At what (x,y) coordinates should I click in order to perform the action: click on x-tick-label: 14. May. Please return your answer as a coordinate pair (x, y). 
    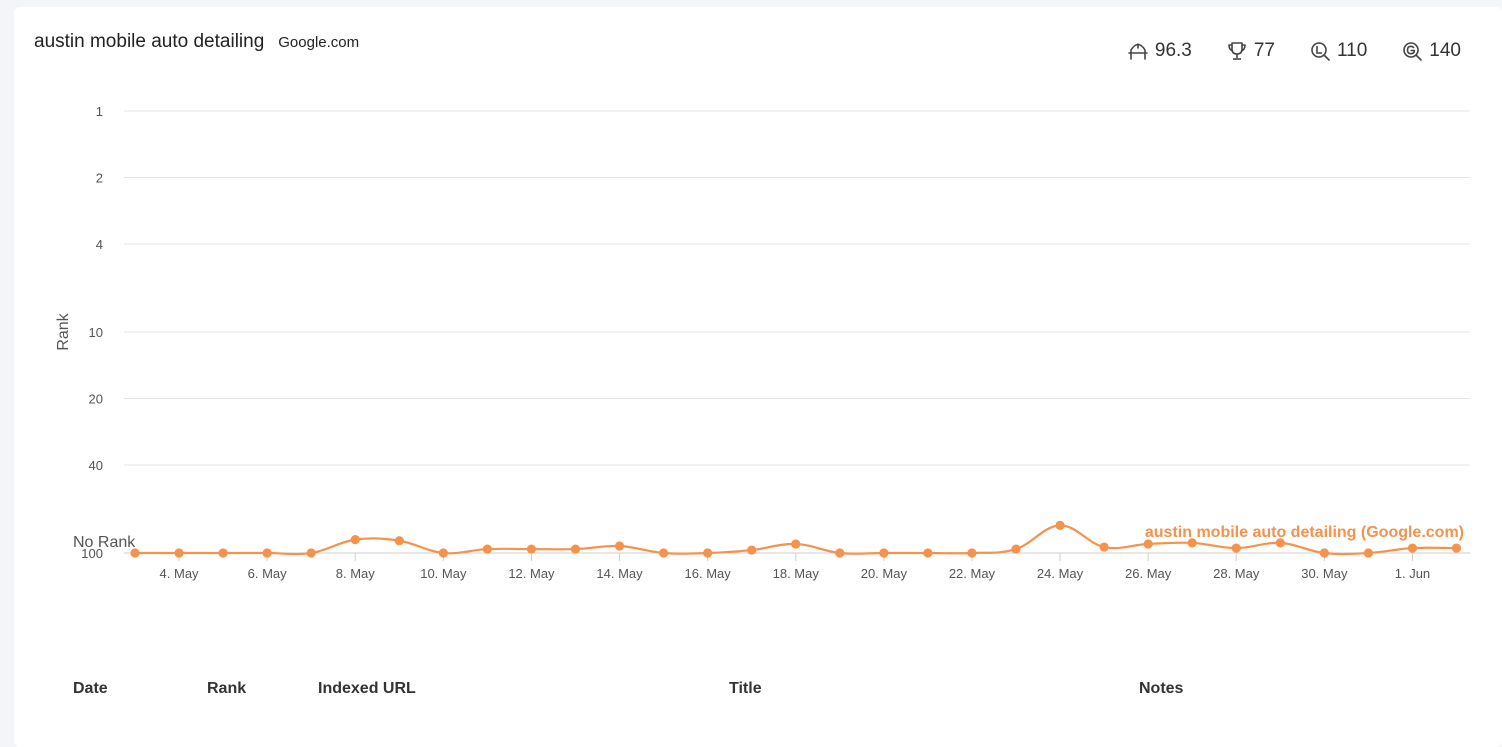
    Looking at the image, I should click on (619, 573).